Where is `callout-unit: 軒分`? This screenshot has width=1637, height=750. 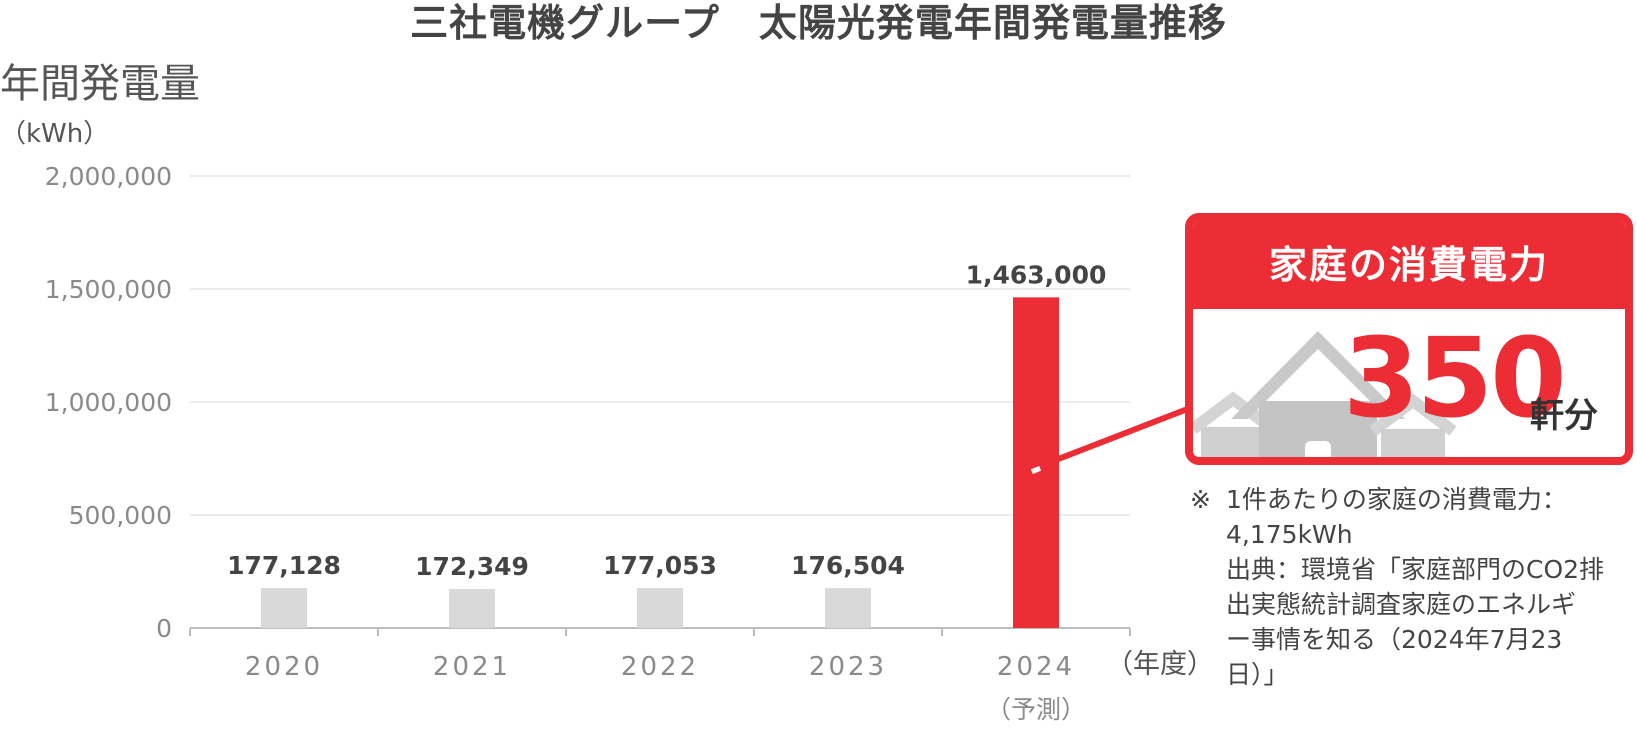
callout-unit: 軒分 is located at coordinates (1564, 416).